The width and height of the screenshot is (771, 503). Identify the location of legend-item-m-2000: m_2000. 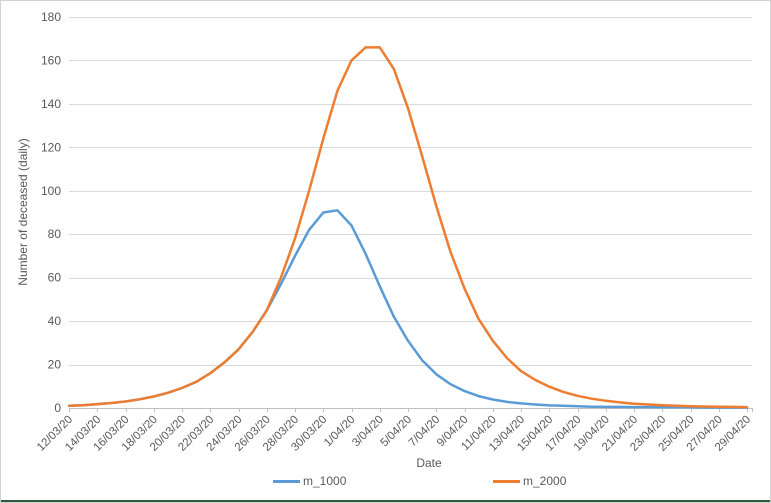
(529, 481).